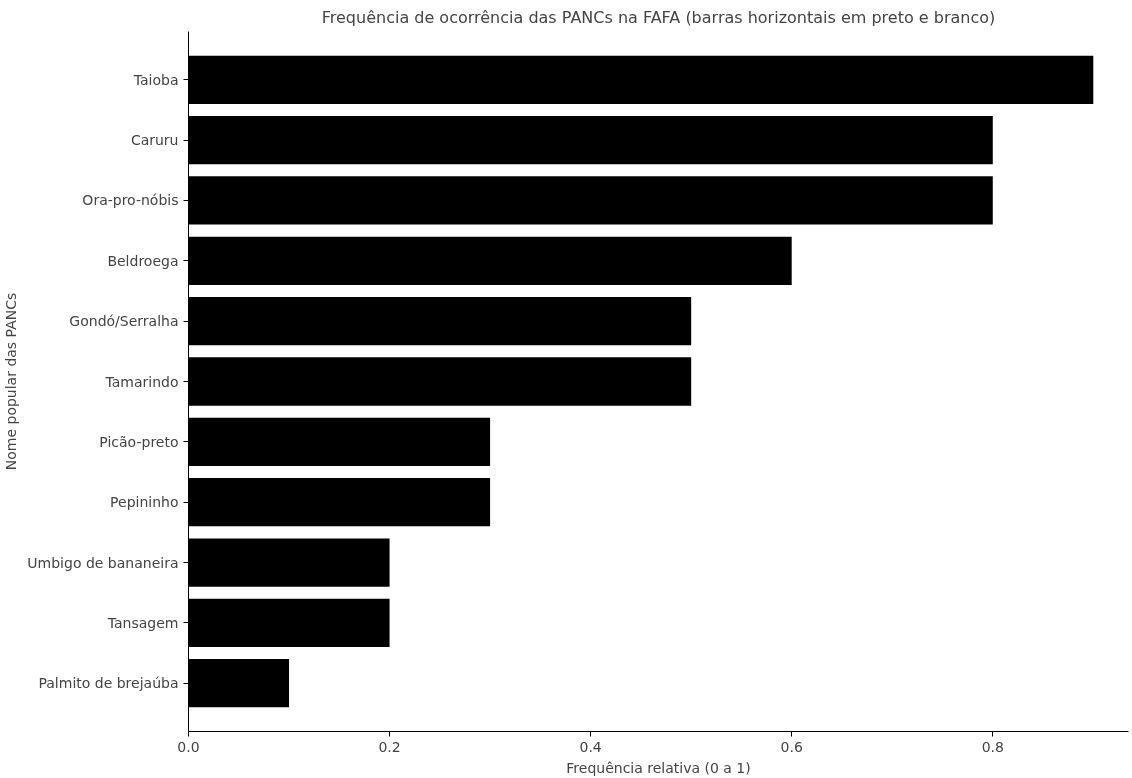  Describe the element at coordinates (155, 79) in the screenshot. I see `y-tick-label: Taioba` at that location.